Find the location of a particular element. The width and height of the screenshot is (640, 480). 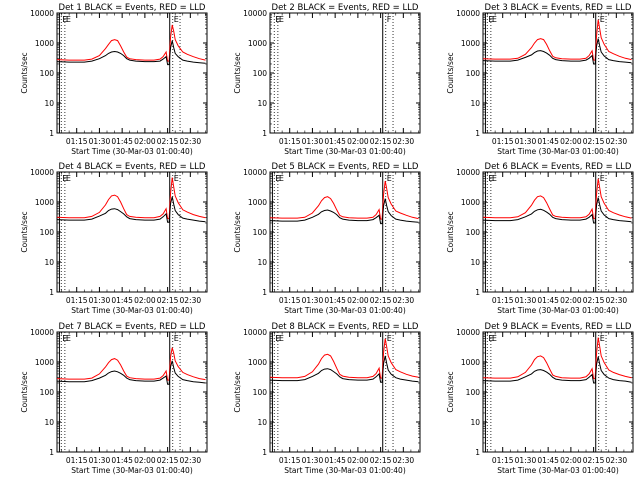

panel-title: Det 5 BLACK = Events, RED = LLD is located at coordinates (345, 167).